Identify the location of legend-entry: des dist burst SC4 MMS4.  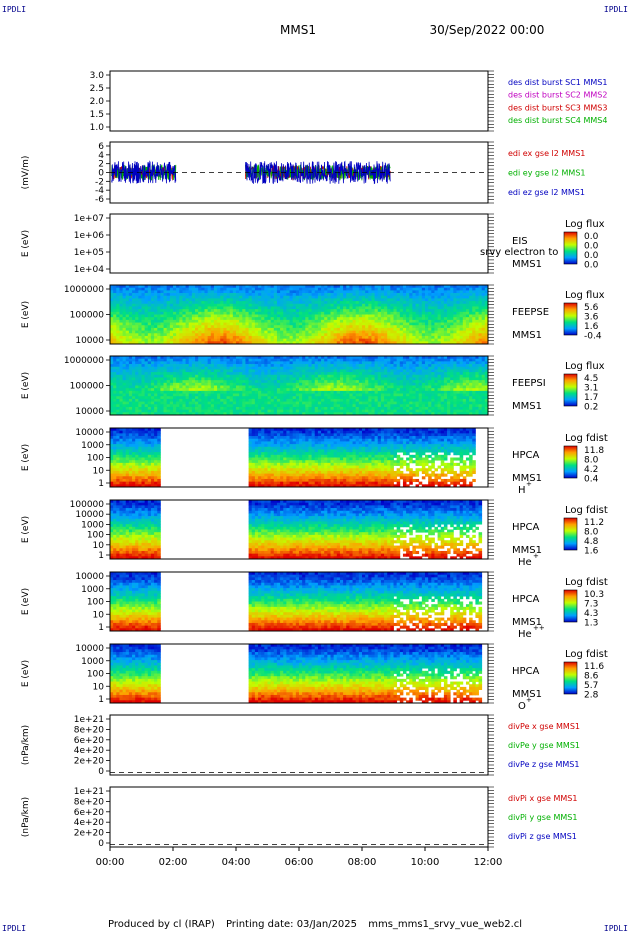
(557, 120).